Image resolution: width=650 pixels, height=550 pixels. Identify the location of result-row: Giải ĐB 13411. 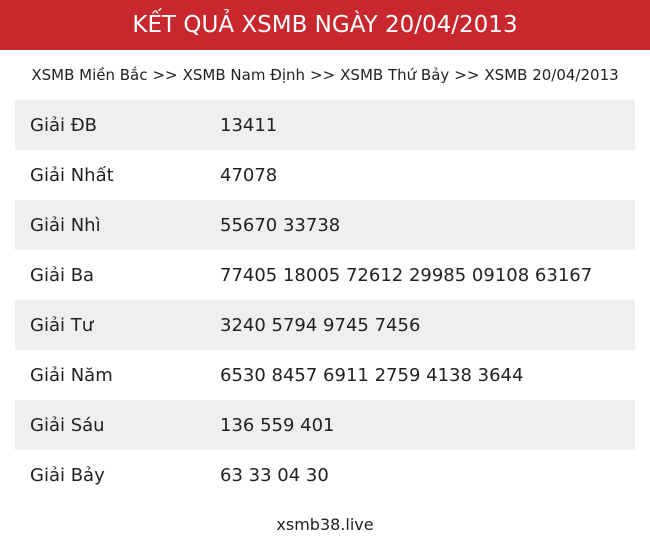
(325, 125).